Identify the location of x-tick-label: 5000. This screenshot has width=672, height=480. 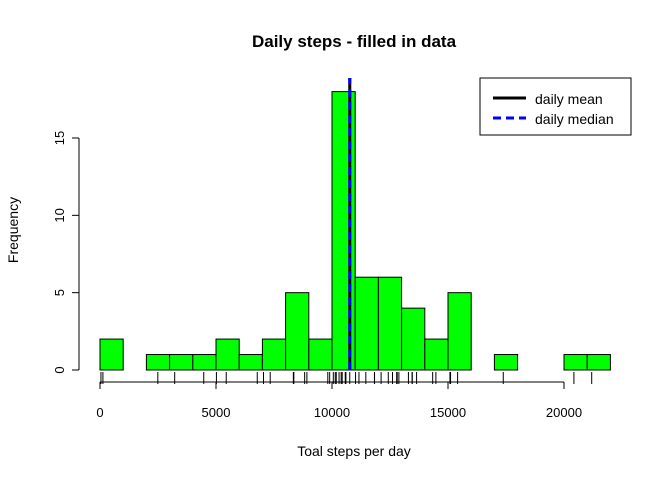
(216, 412).